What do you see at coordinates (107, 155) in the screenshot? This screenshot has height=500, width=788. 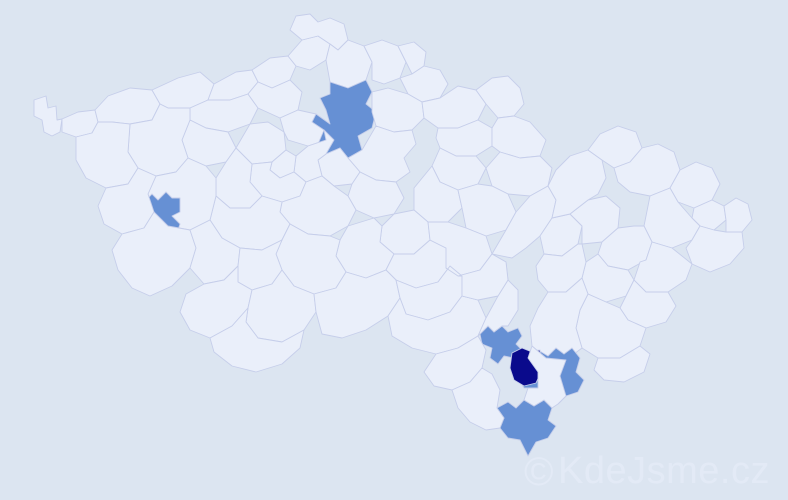 I see `district-tachov` at bounding box center [107, 155].